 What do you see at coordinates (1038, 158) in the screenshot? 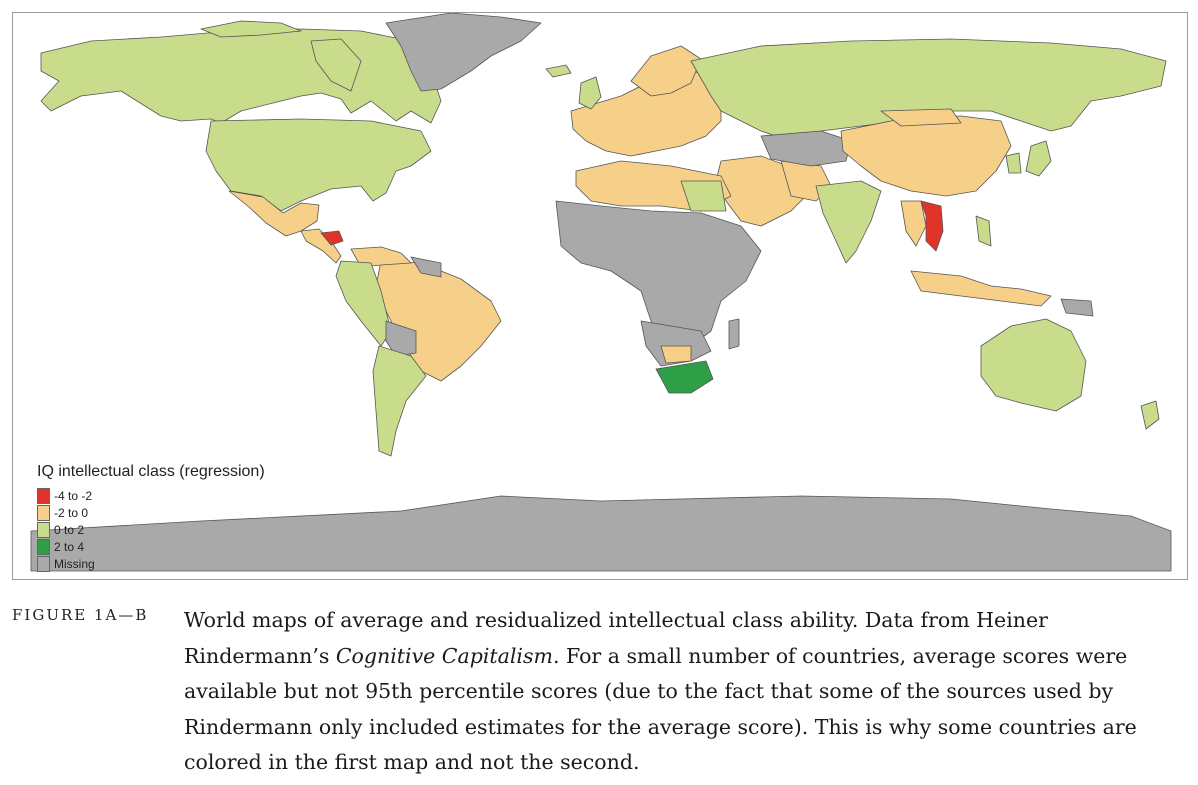
I see `region-japan` at bounding box center [1038, 158].